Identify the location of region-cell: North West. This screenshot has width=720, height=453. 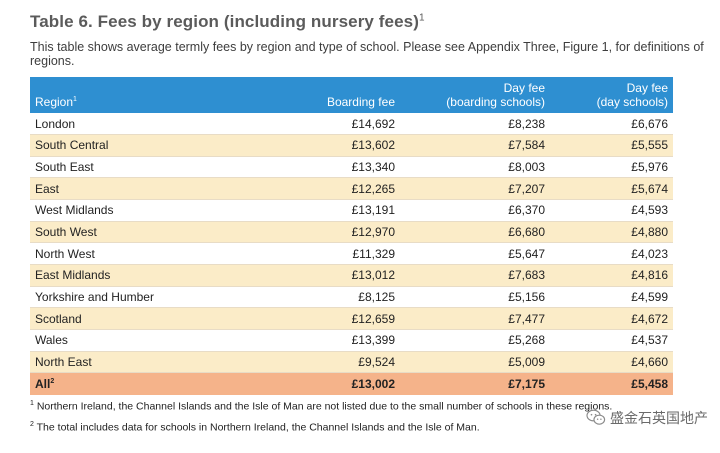
(150, 254).